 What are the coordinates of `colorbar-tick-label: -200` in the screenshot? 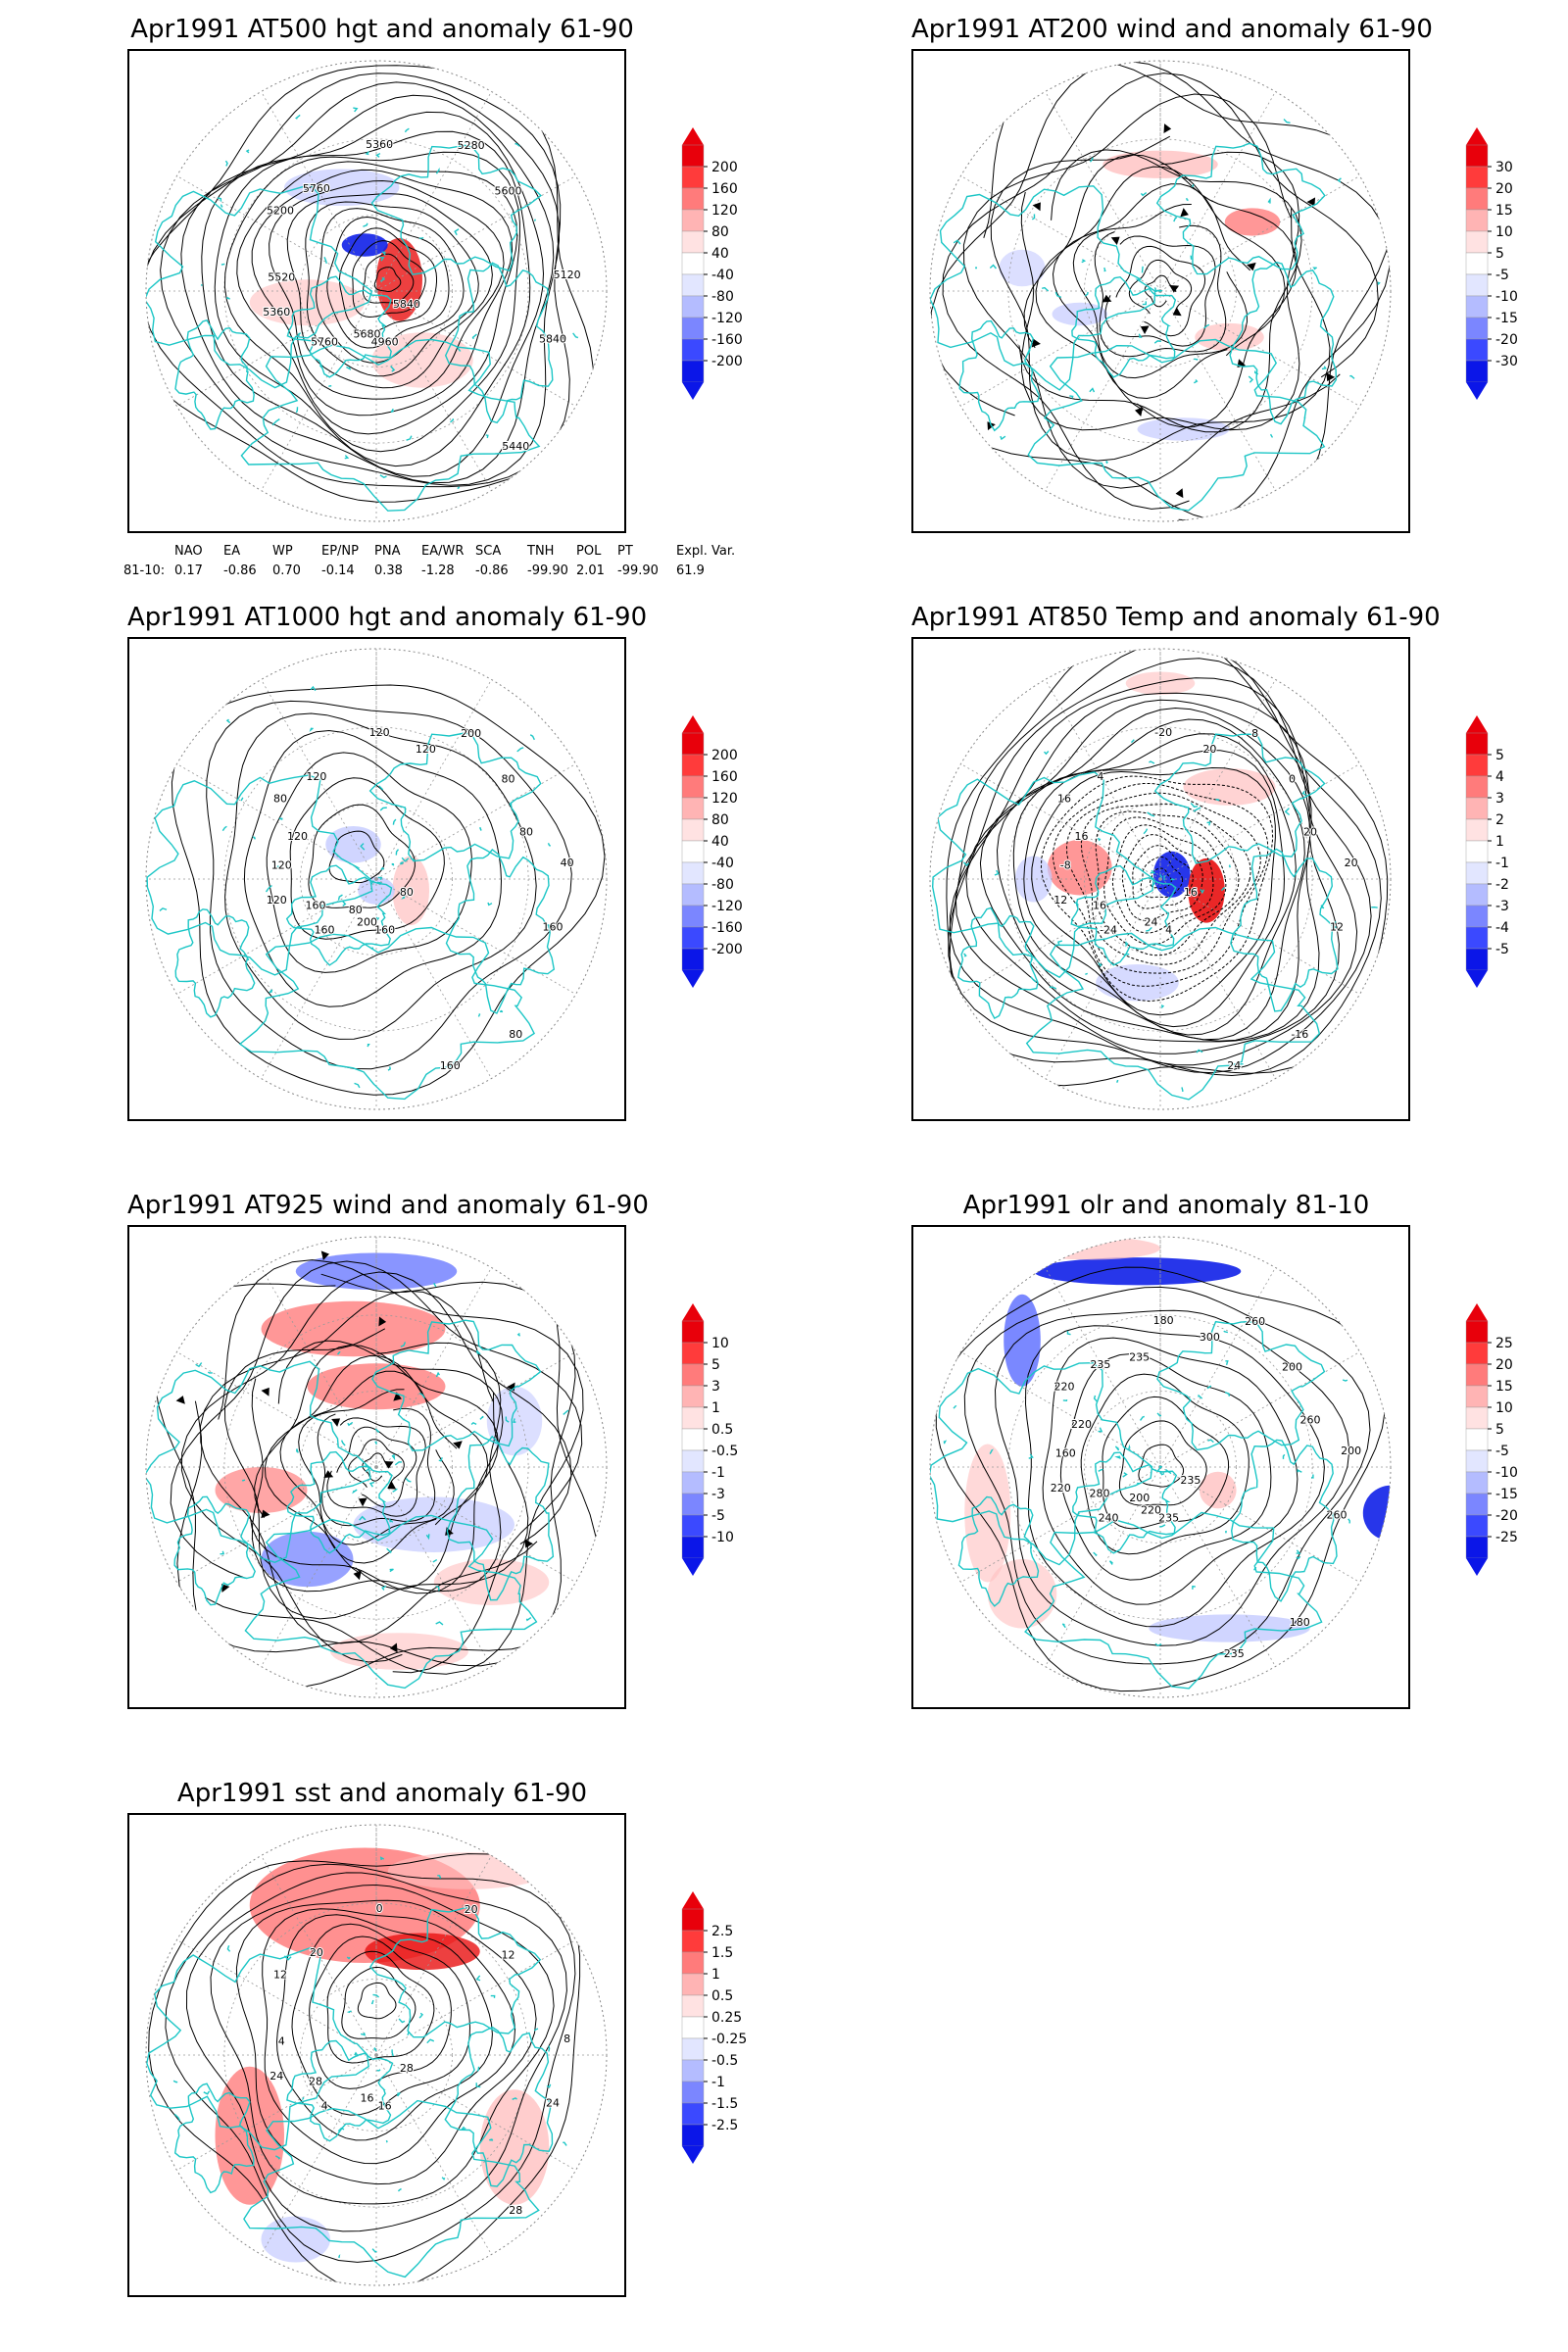 It's located at (727, 949).